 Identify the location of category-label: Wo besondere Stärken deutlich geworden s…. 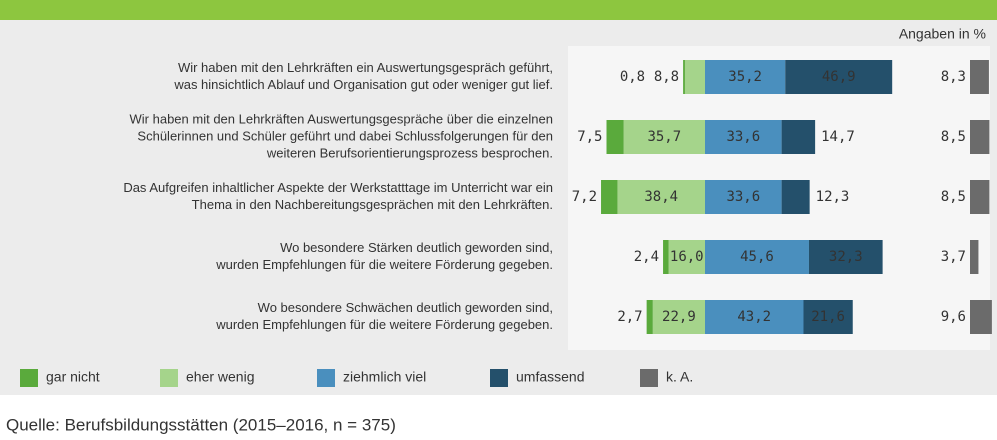
(416, 247).